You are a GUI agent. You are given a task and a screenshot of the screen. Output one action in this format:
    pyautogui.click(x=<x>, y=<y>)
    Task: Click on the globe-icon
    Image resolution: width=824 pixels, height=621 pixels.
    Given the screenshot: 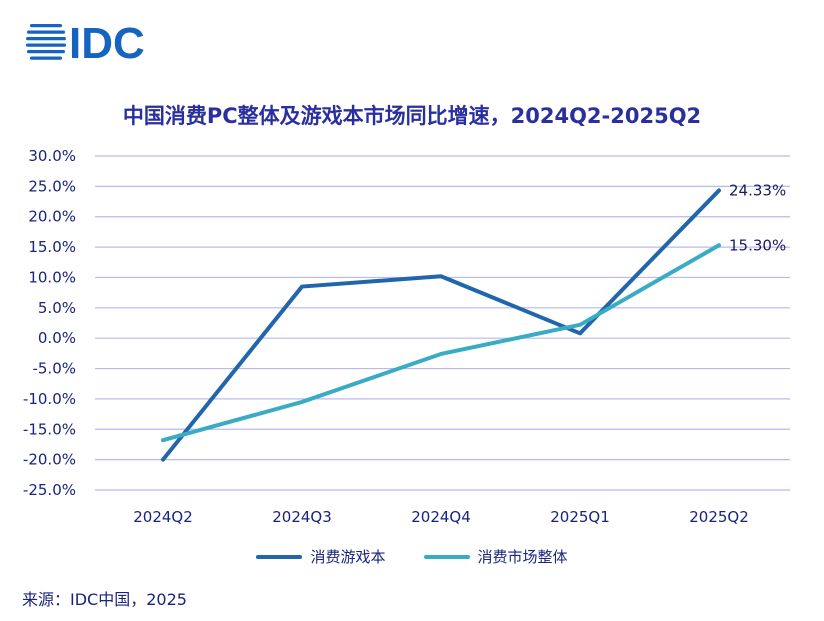 What is the action you would take?
    pyautogui.click(x=46, y=42)
    